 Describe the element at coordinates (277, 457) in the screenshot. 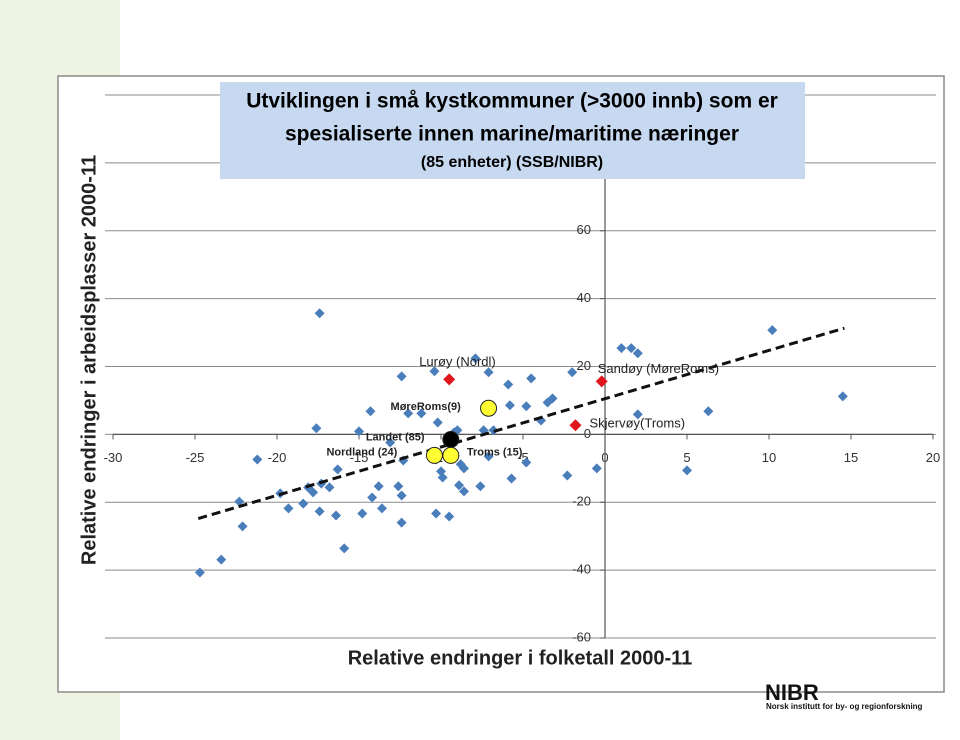

I see `x-tick-label: -20` at that location.